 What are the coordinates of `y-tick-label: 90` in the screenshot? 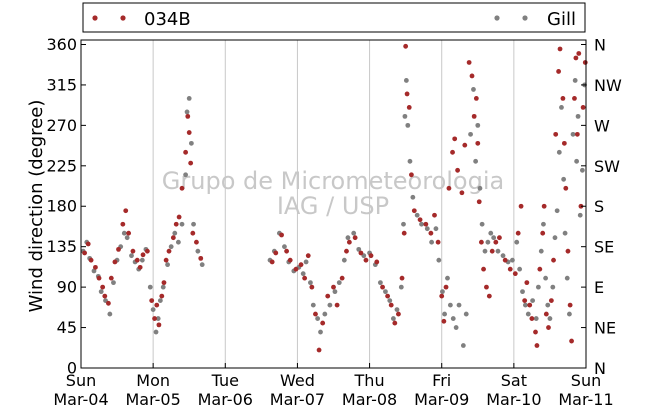 It's located at (67, 287).